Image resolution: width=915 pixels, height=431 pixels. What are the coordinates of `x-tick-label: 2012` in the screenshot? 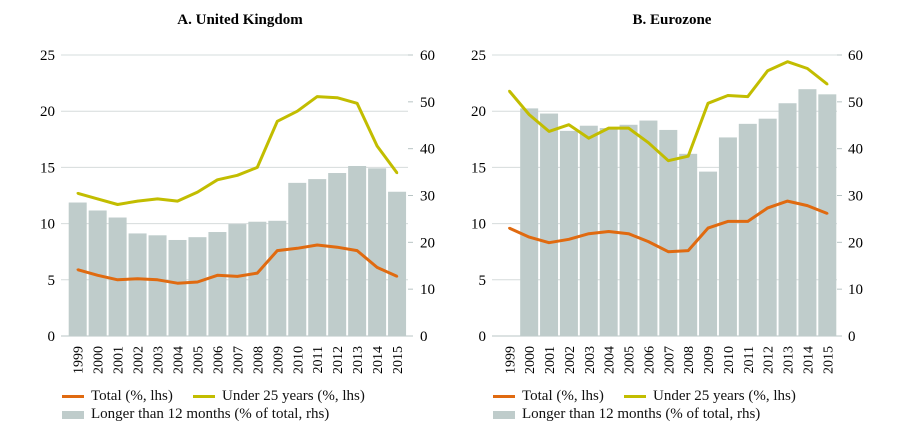 It's located at (769, 360).